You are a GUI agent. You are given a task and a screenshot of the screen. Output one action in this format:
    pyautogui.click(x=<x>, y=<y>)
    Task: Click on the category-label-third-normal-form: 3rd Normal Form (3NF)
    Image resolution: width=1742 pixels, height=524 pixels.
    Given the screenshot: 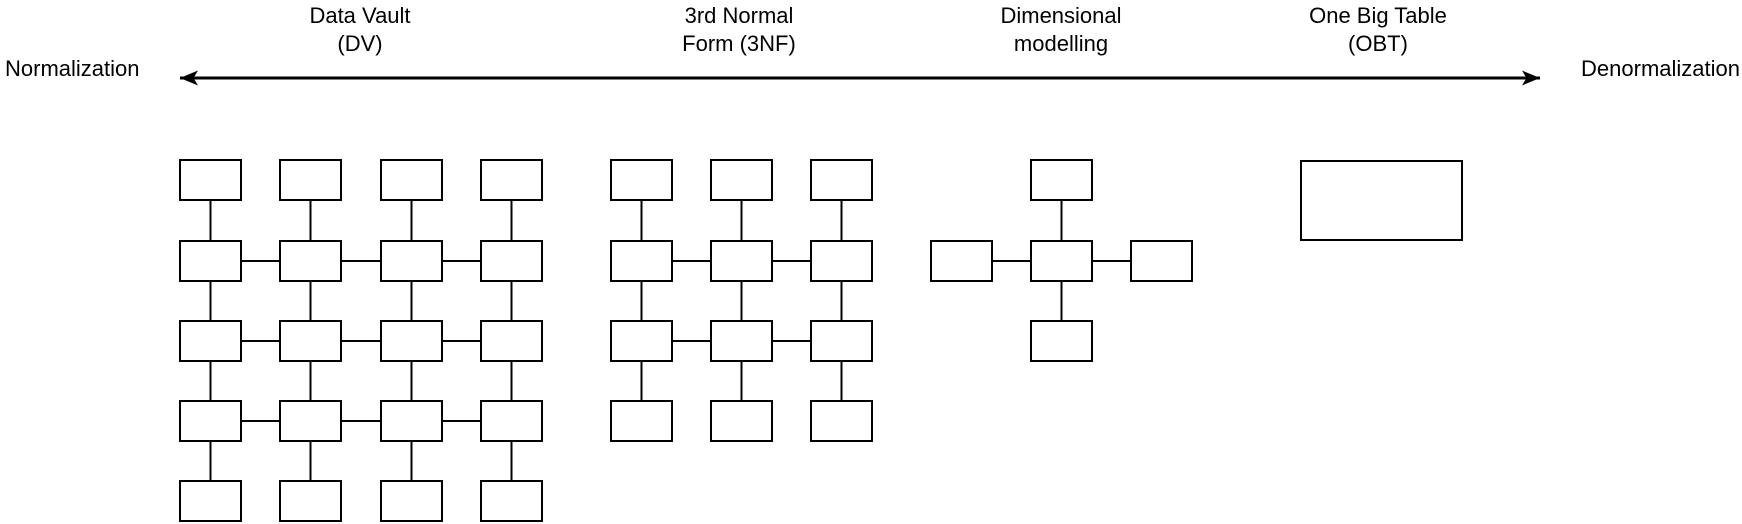 What is the action you would take?
    pyautogui.click(x=739, y=30)
    